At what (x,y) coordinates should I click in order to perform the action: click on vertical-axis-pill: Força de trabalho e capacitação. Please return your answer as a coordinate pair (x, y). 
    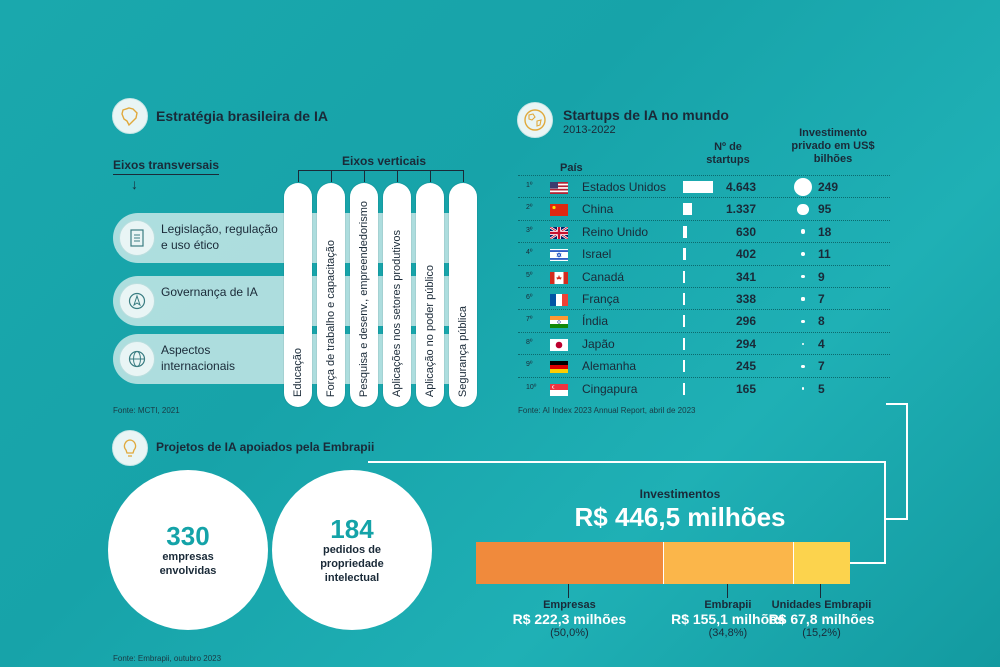
    Looking at the image, I should click on (331, 295).